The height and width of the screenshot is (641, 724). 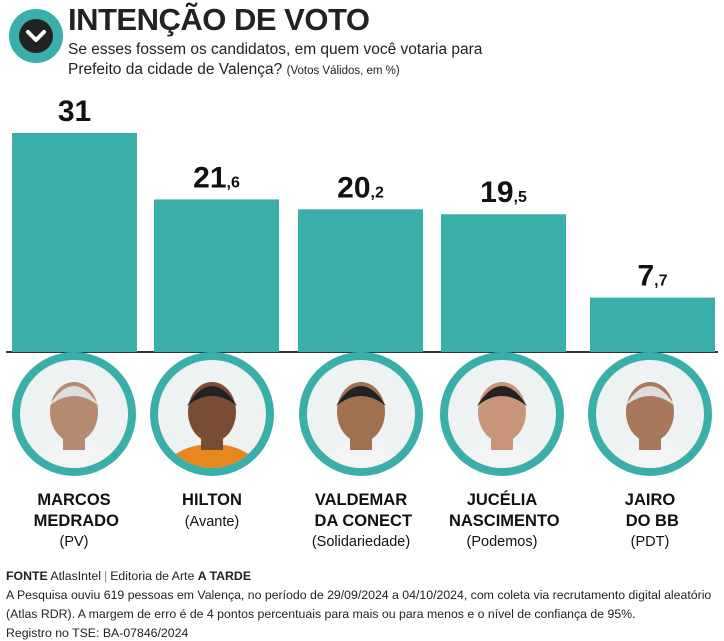 I want to click on value-label: 20,2, so click(x=360, y=187).